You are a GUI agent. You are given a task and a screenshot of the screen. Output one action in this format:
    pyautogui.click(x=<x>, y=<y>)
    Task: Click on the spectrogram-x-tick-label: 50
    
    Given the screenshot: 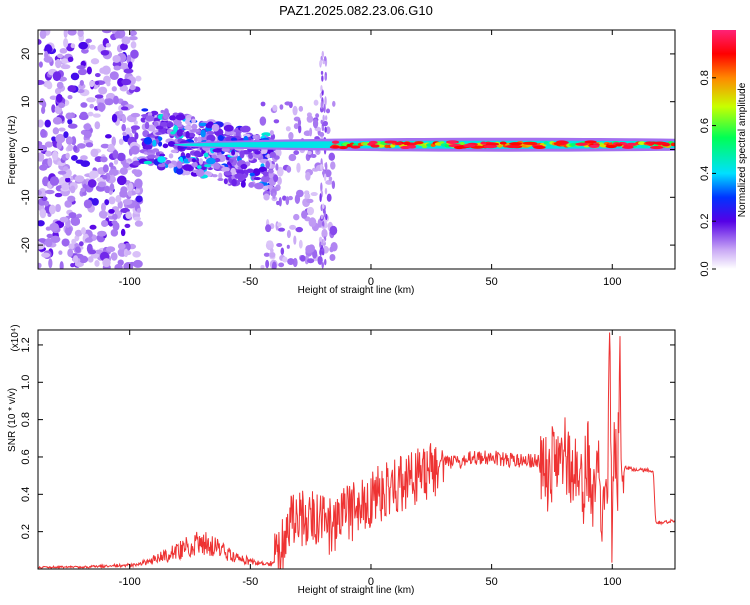 What is the action you would take?
    pyautogui.click(x=491, y=282)
    